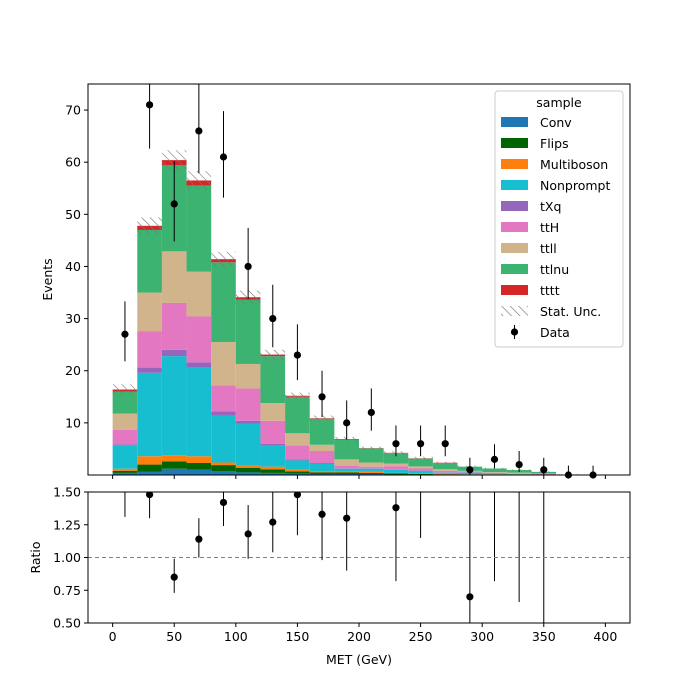 The image size is (700, 700). Describe the element at coordinates (297, 552) in the screenshot. I see `ratio-points` at that location.